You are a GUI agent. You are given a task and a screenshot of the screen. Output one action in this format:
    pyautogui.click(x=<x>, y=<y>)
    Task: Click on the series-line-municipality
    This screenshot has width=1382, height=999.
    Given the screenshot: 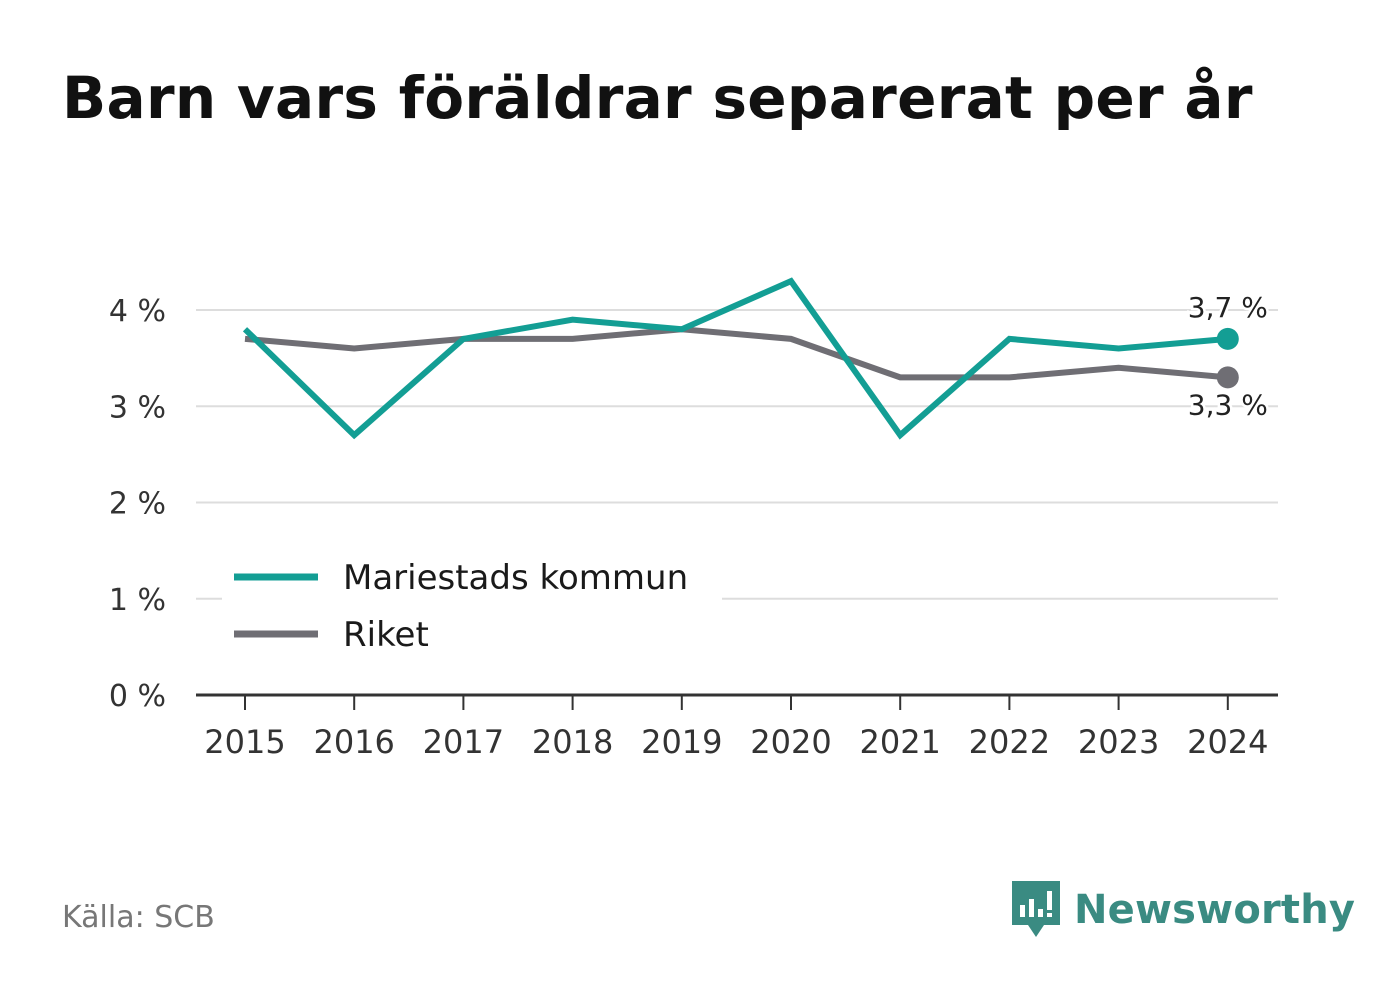 What is the action you would take?
    pyautogui.click(x=735, y=358)
    